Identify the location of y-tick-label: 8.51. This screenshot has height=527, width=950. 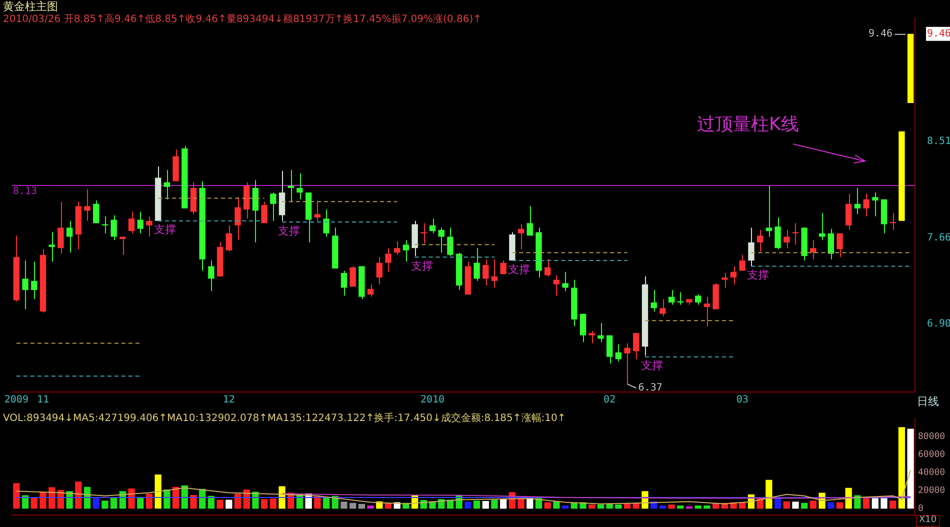
(938, 142).